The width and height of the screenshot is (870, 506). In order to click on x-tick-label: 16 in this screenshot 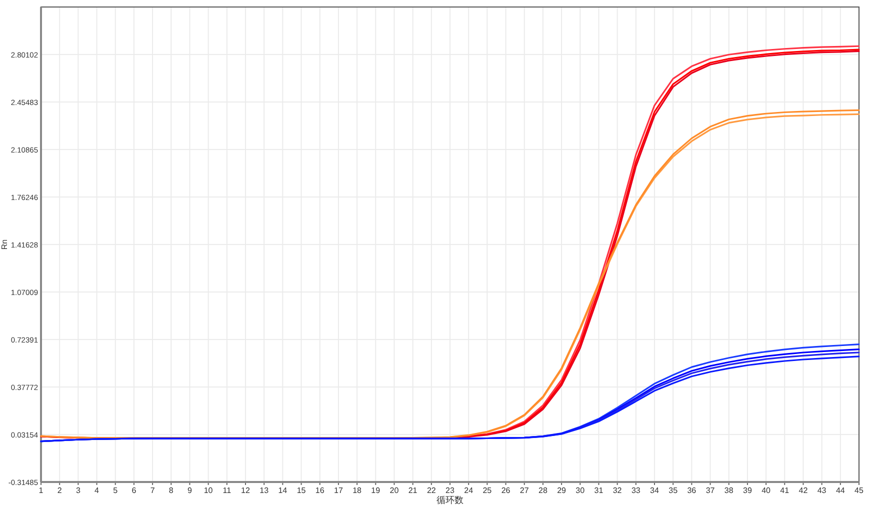, I will do `click(320, 490)`.